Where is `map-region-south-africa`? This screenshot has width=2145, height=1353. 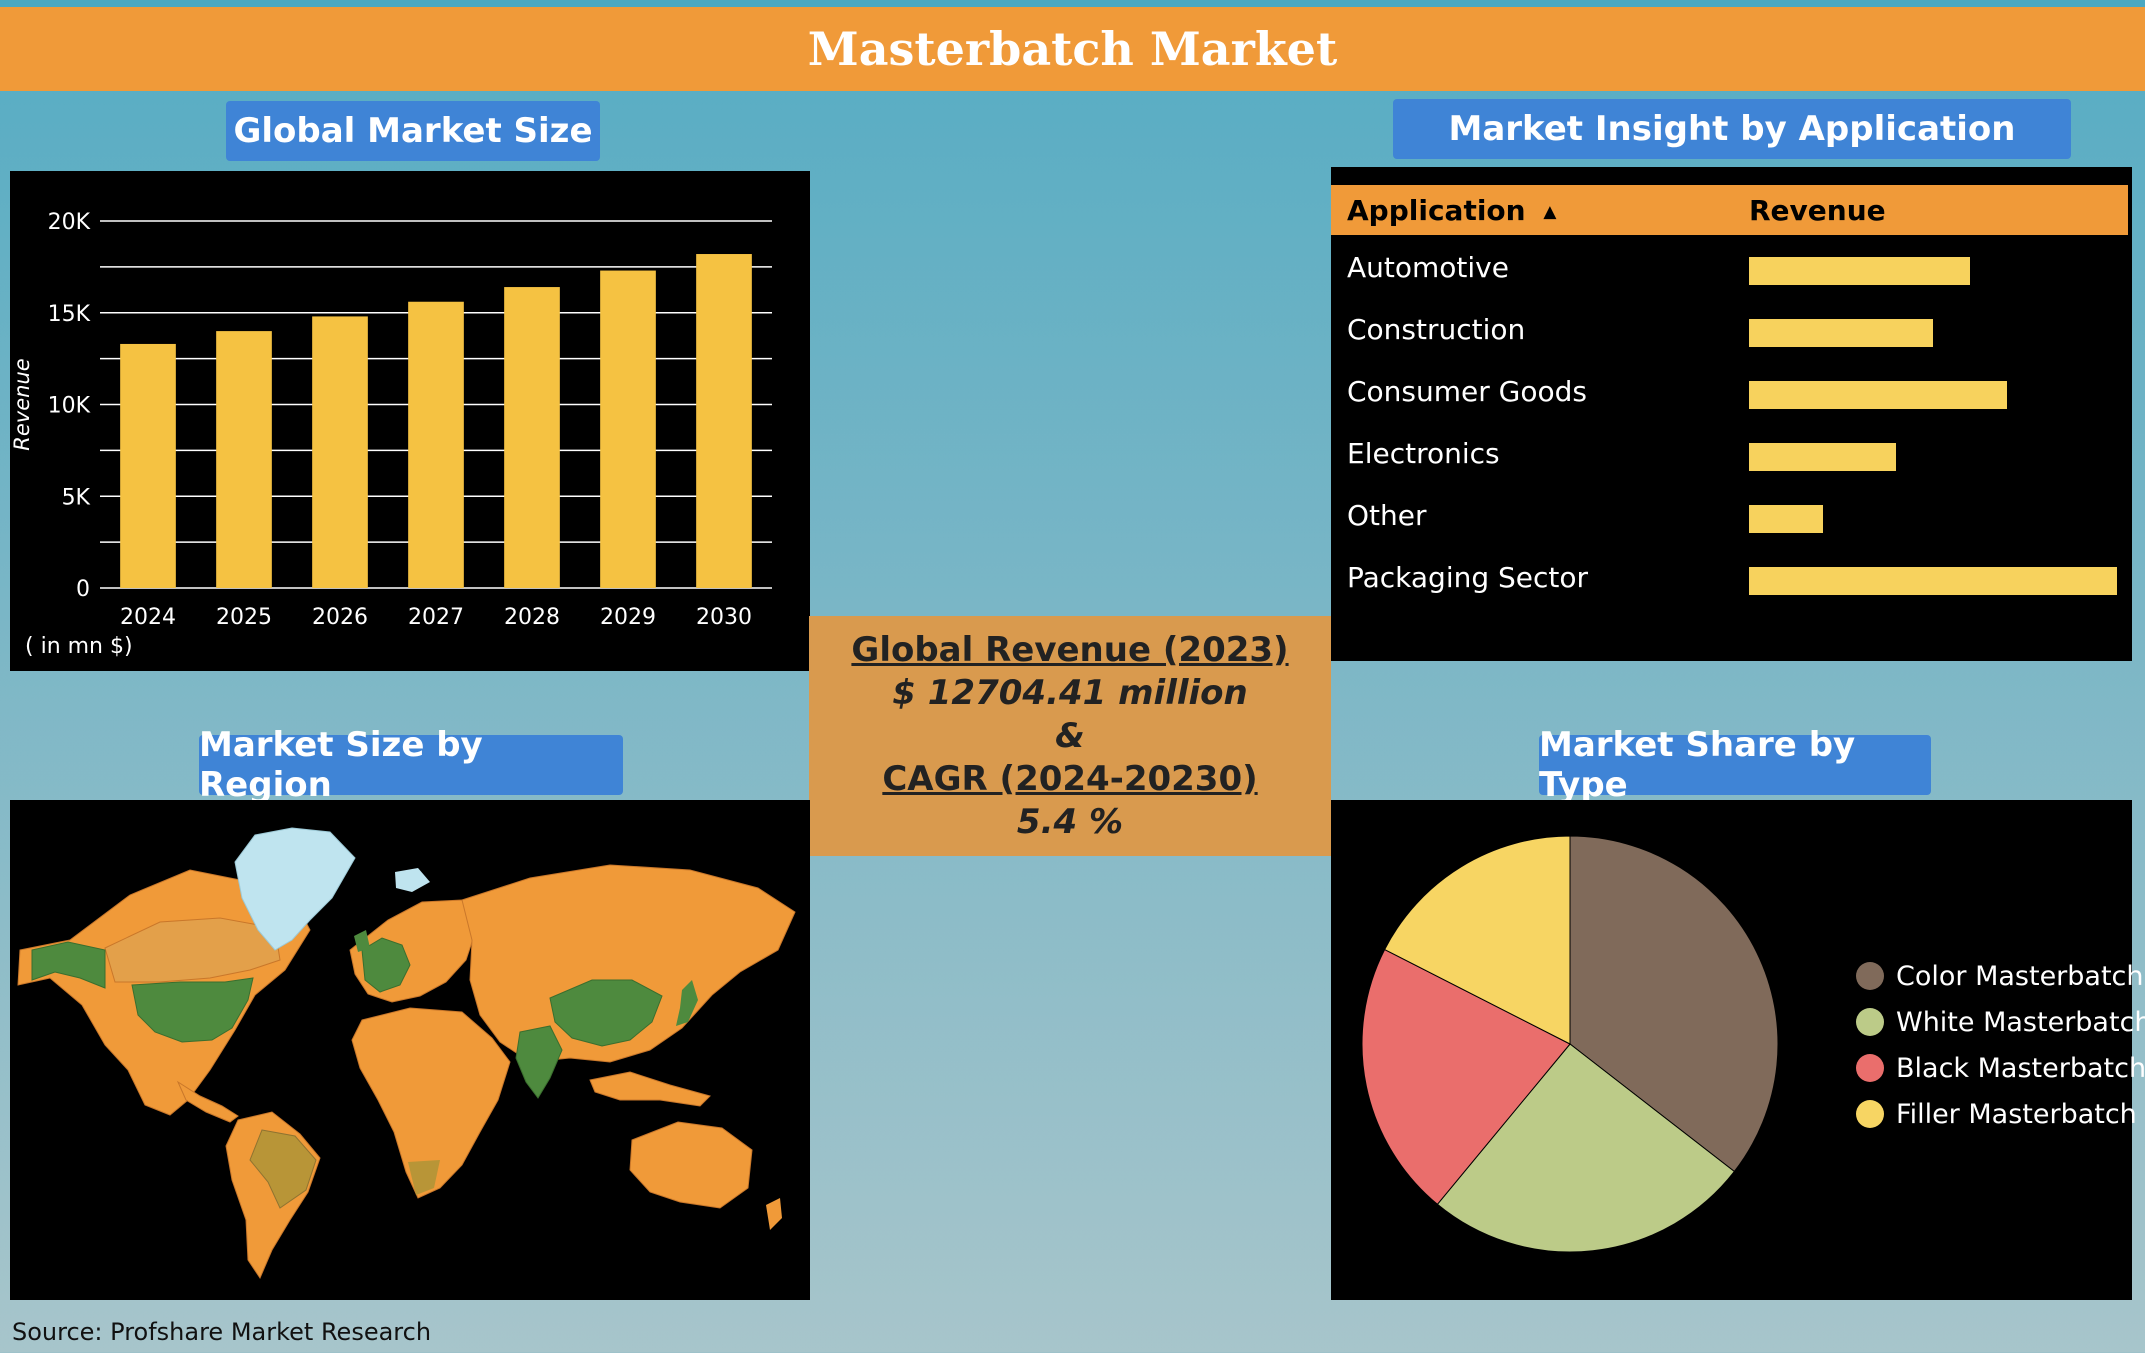 map-region-south-africa is located at coordinates (424, 1177).